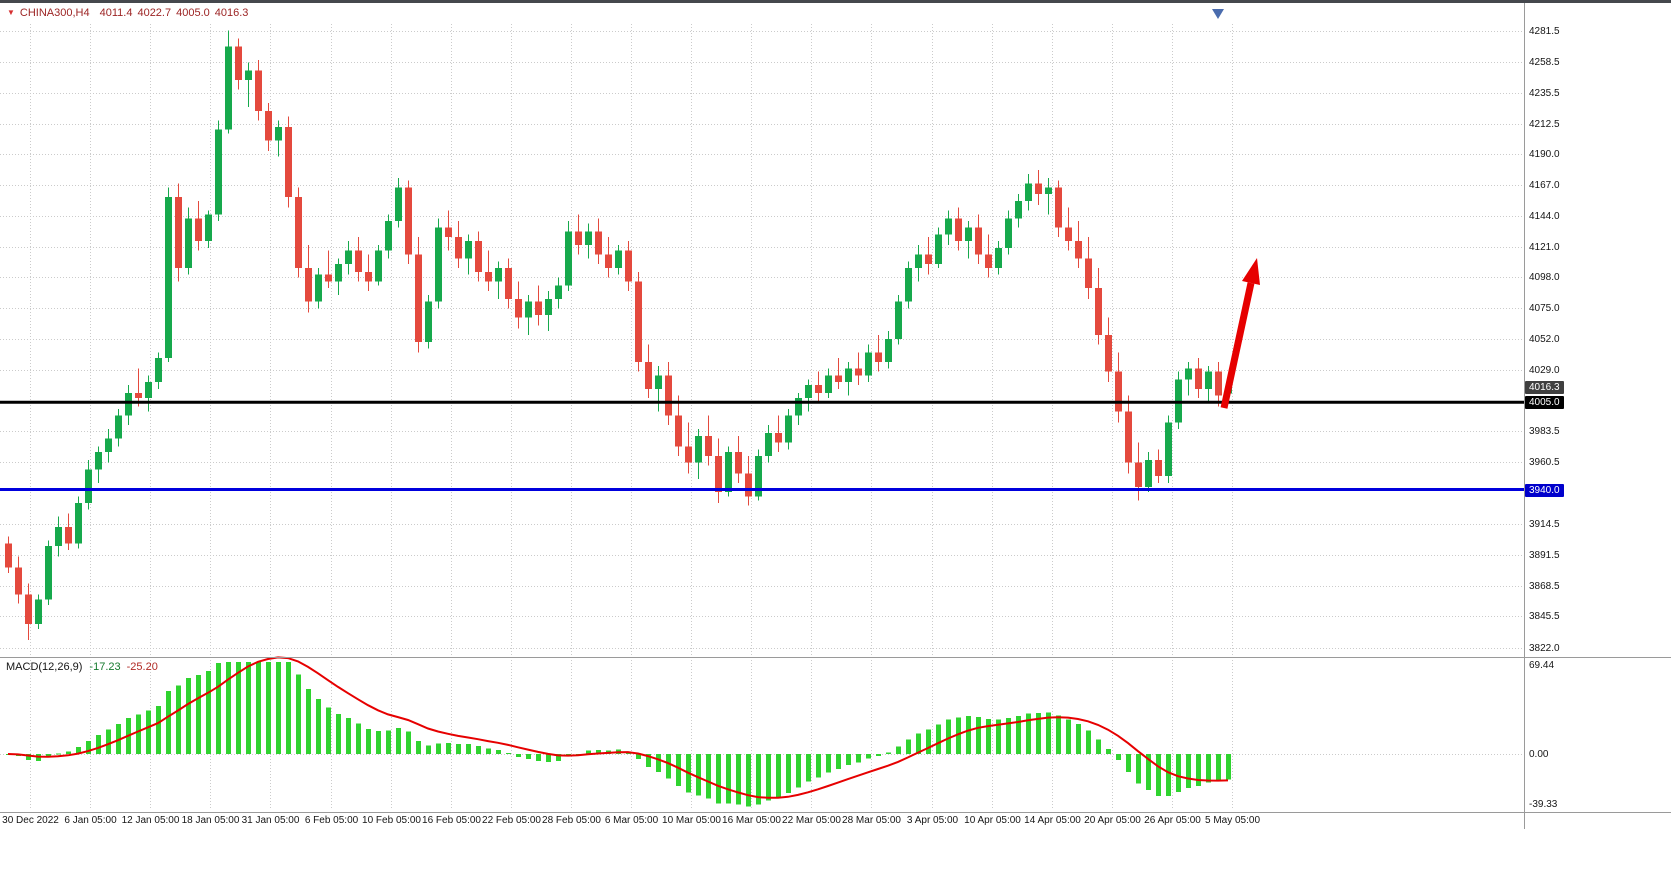  I want to click on chart-header: ▼ CHINA300,H4 4011.4 4022.7 4005.0 4016.3, so click(130, 13).